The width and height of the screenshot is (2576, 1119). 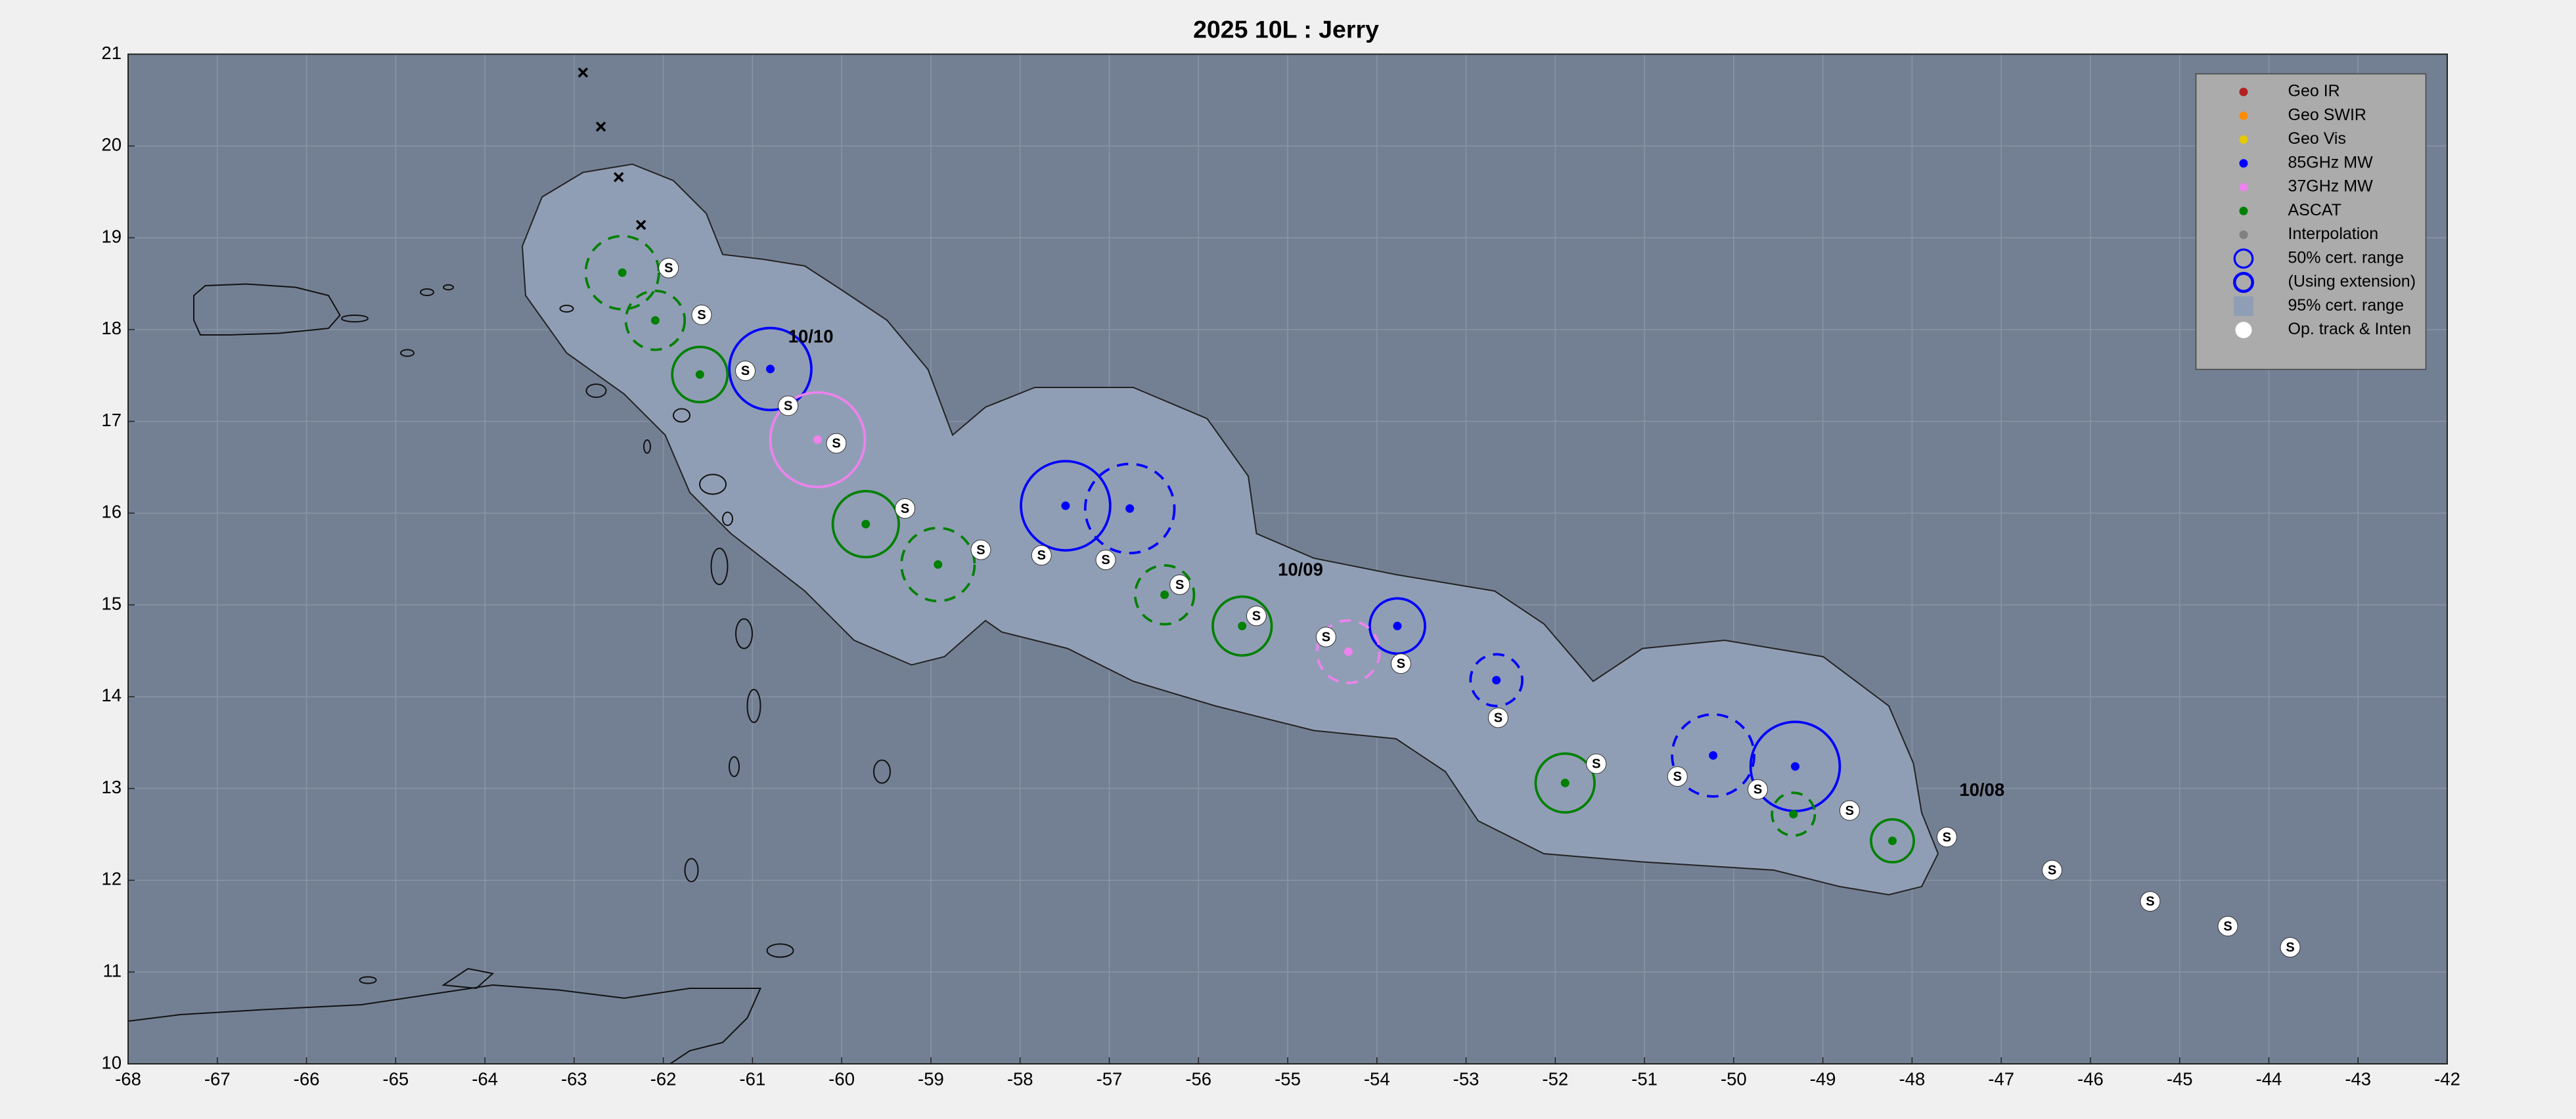 I want to click on x-tick-label: -68, so click(x=128, y=1078).